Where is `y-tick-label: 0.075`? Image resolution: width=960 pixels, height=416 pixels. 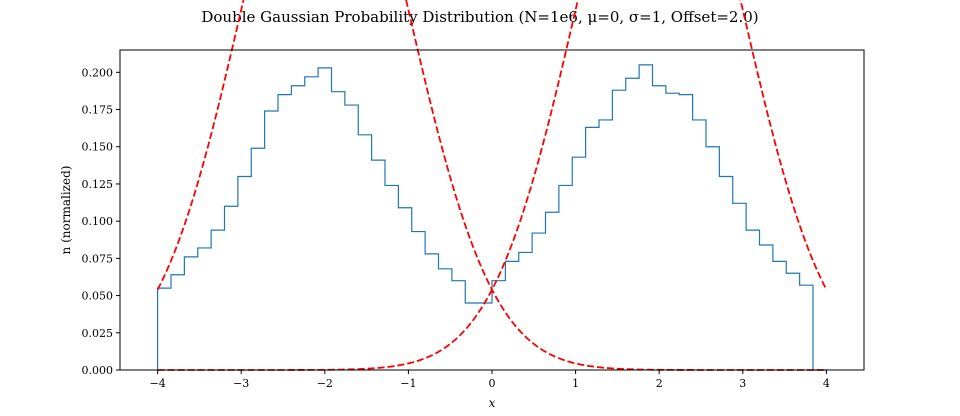 y-tick-label: 0.075 is located at coordinates (98, 258).